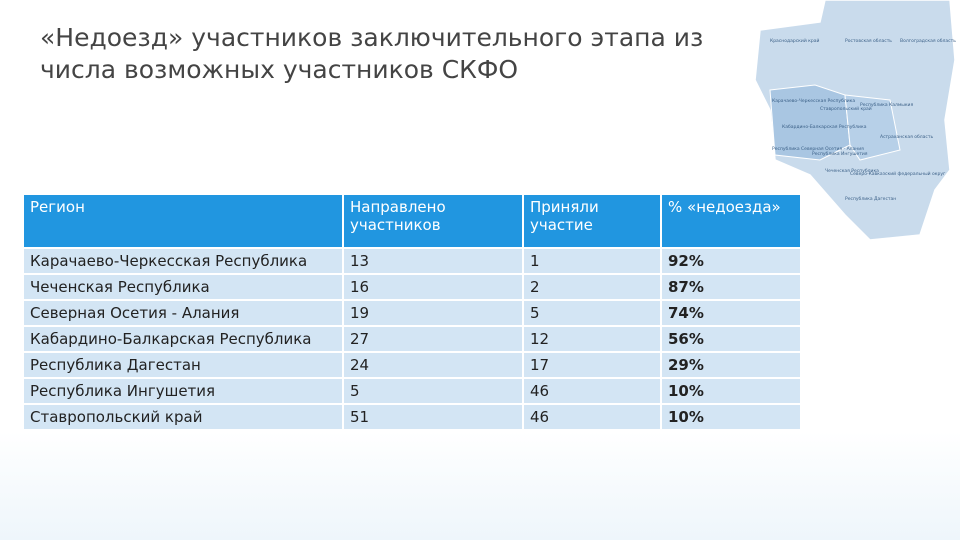  I want to click on table-row: Карачаево-Черкесская Республика 13 1 92%, so click(412, 261).